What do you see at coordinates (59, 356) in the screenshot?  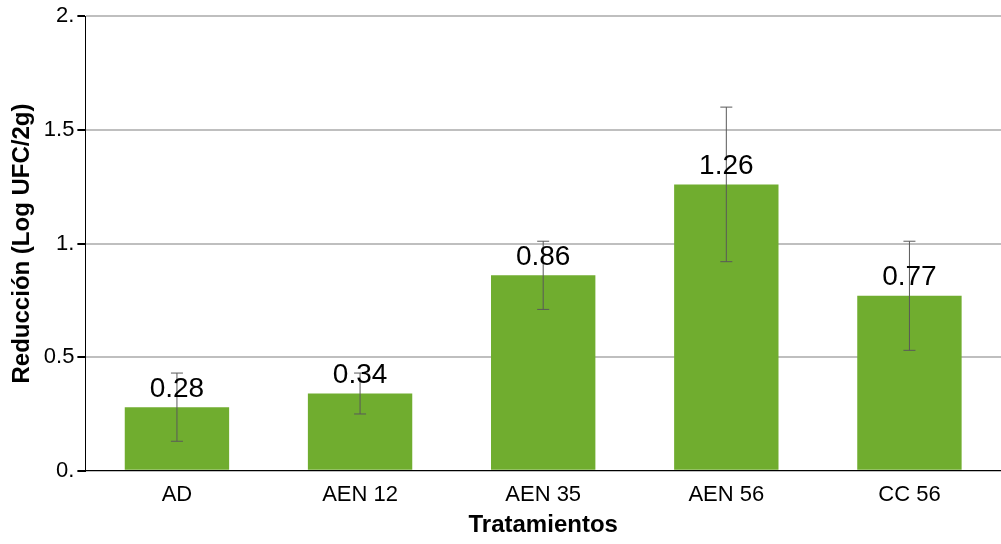 I see `y-tick-label: 0.5` at bounding box center [59, 356].